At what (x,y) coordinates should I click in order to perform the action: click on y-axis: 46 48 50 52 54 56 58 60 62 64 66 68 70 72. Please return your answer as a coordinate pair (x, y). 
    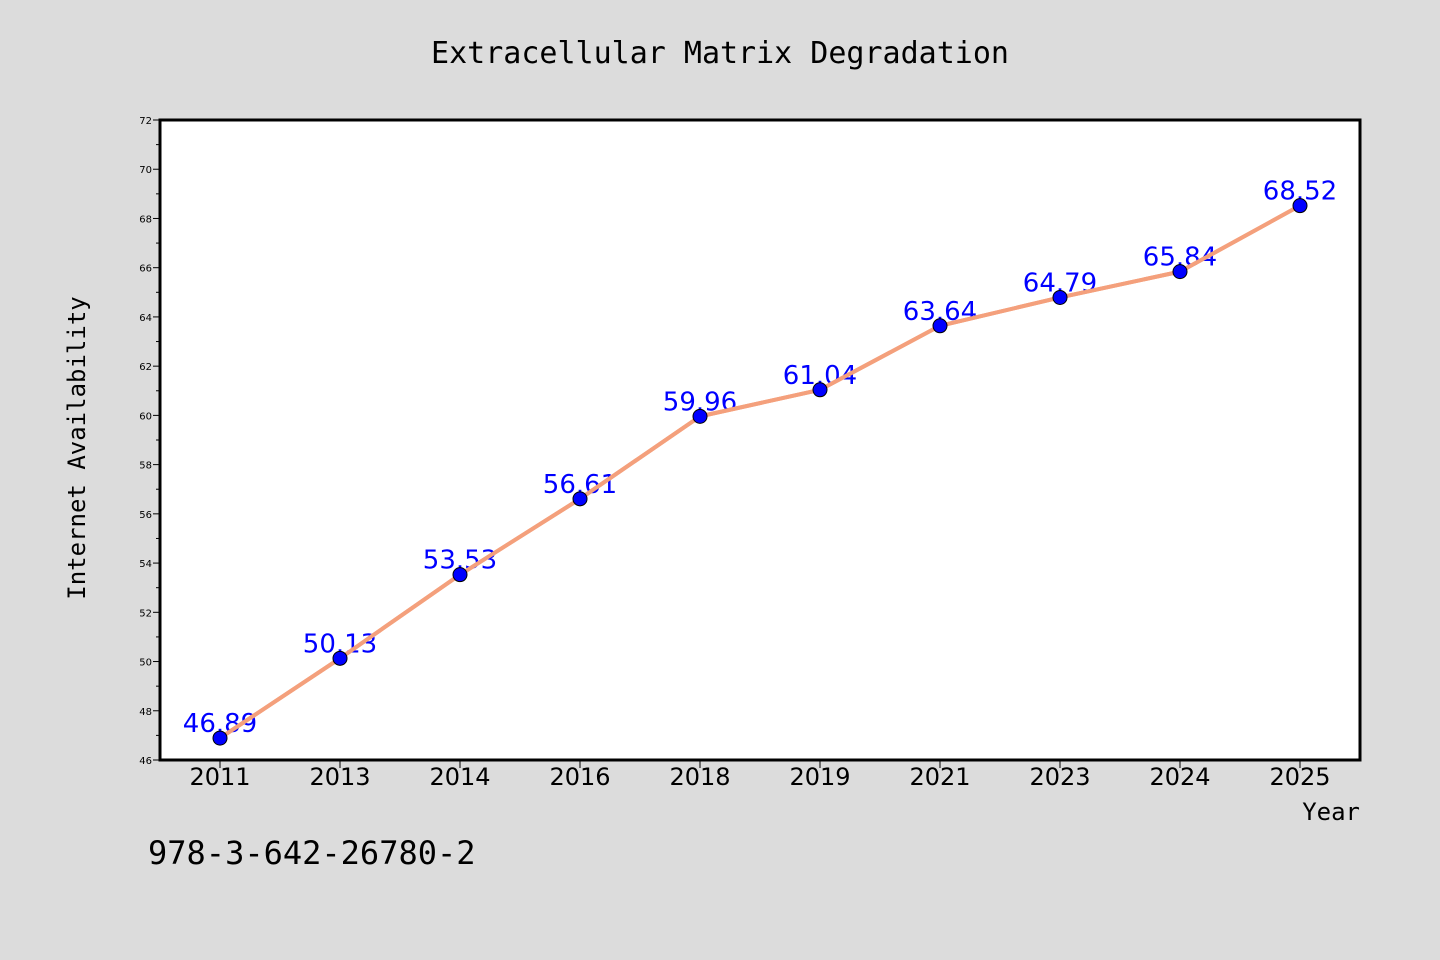
    Looking at the image, I should click on (149, 441).